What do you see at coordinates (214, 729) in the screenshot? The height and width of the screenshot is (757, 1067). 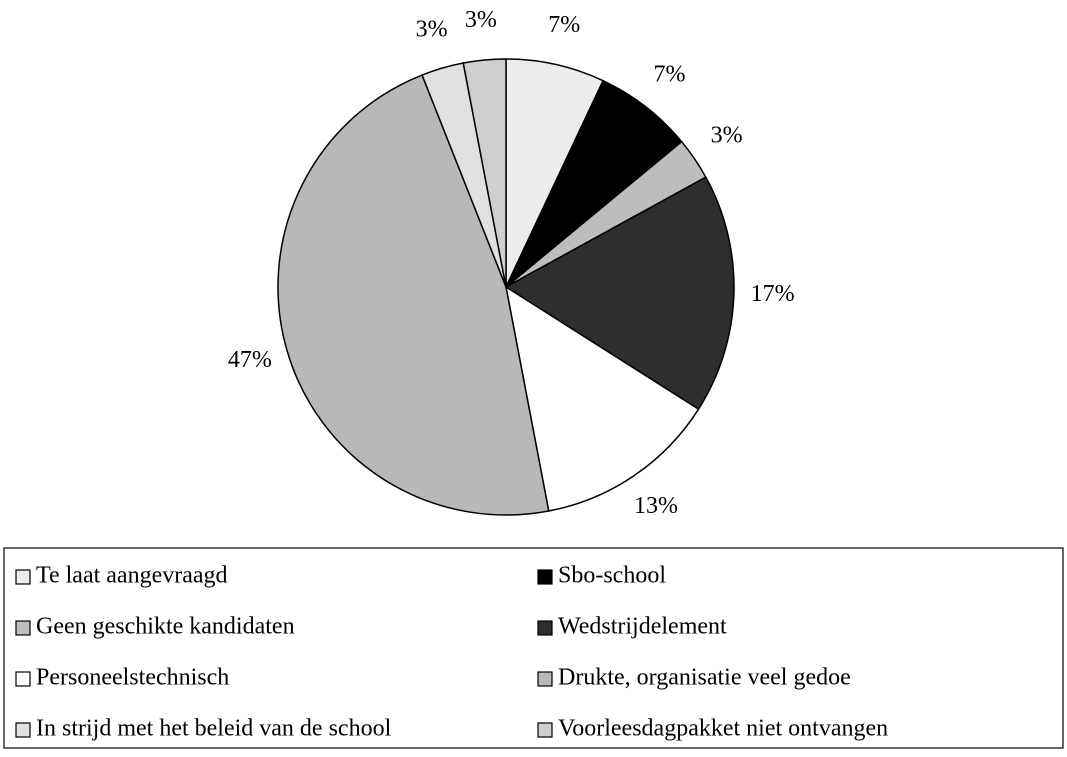 I see `legend-label: In strijd met het beleid van de school` at bounding box center [214, 729].